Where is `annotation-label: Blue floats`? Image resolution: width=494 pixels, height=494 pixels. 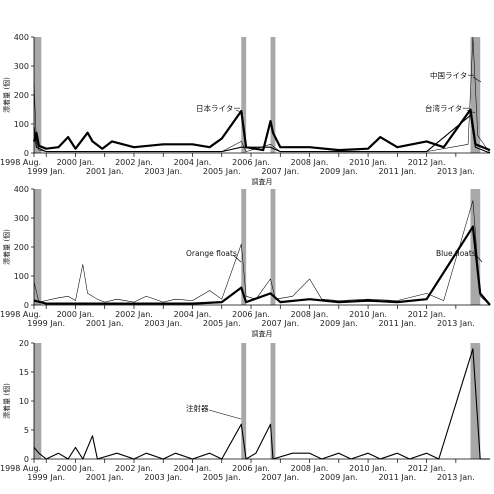 annotation-label: Blue floats is located at coordinates (456, 253).